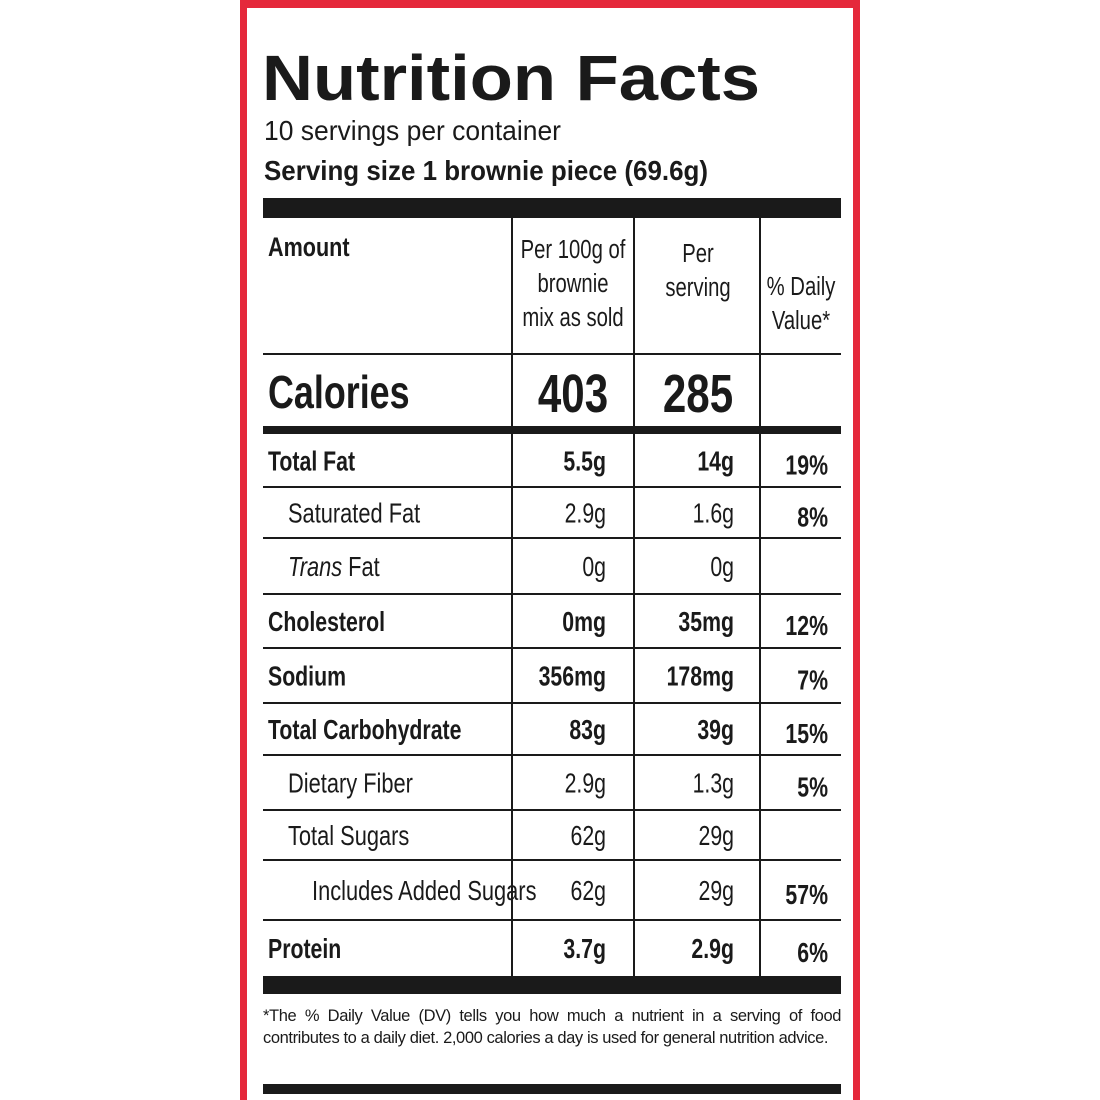 The image size is (1100, 1100). I want to click on serving-size: Serving size 1 brownie piece (69.6g), so click(486, 170).